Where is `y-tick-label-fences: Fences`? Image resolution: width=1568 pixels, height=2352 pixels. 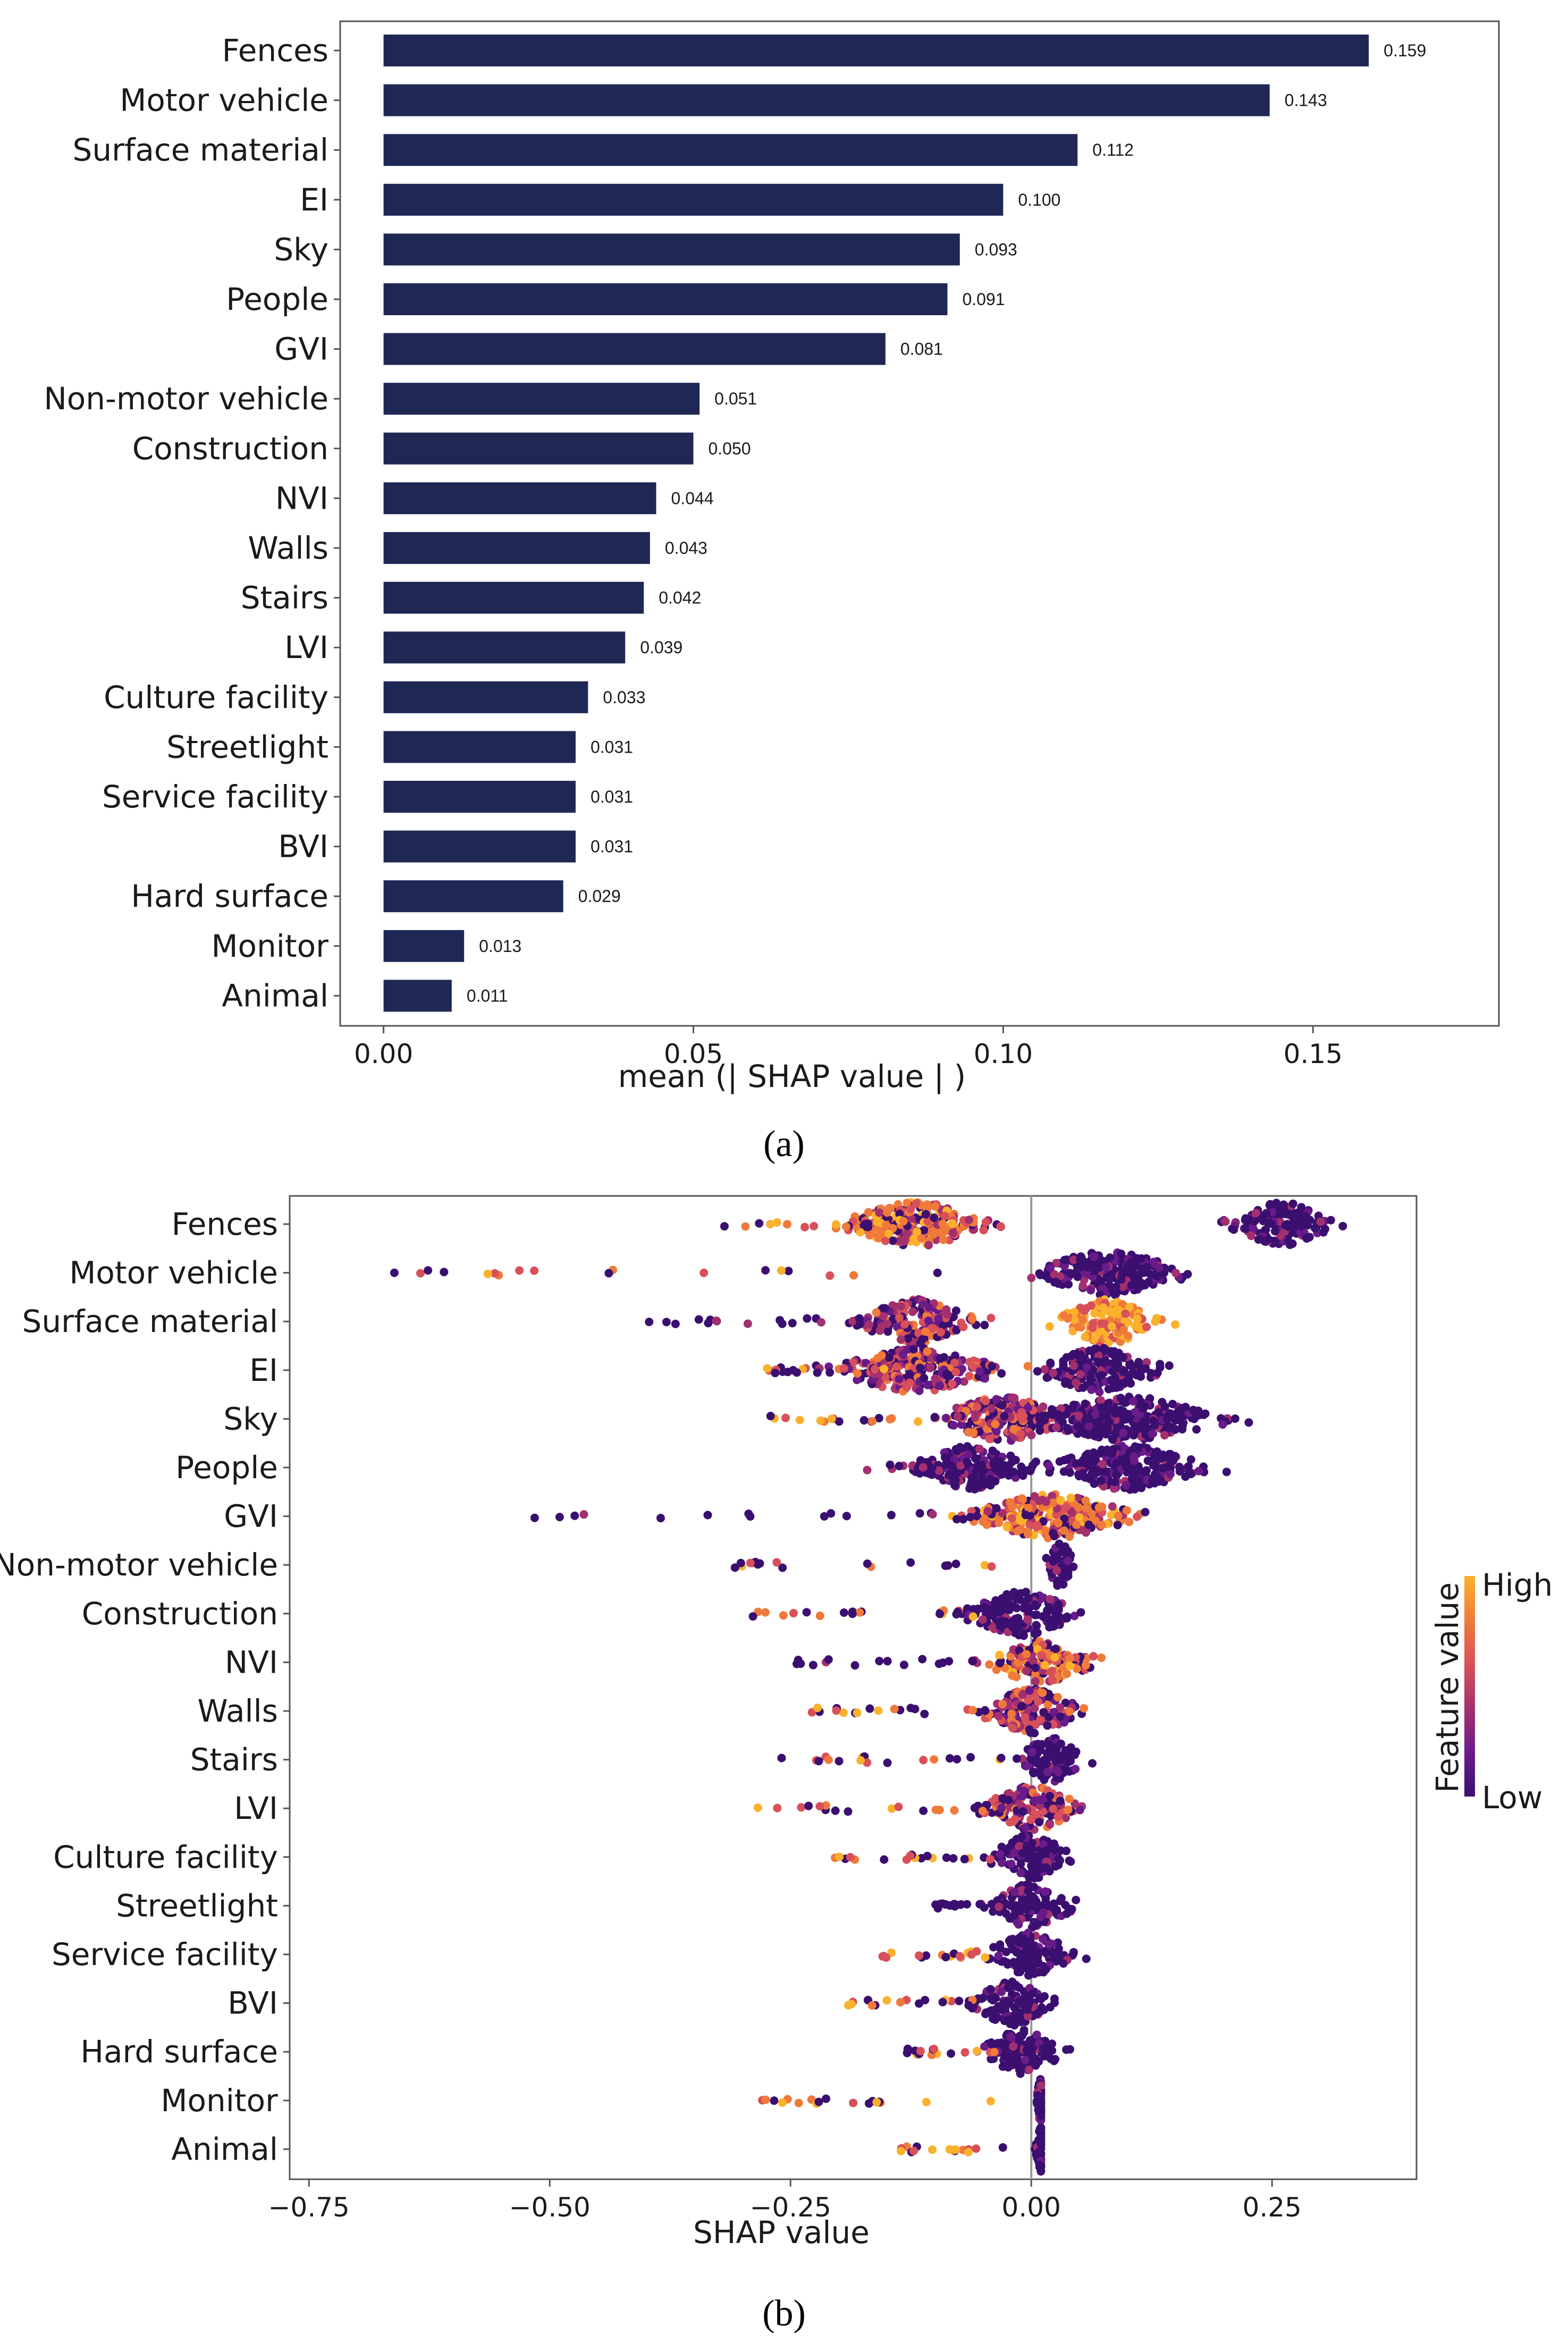 y-tick-label-fences: Fences is located at coordinates (275, 50).